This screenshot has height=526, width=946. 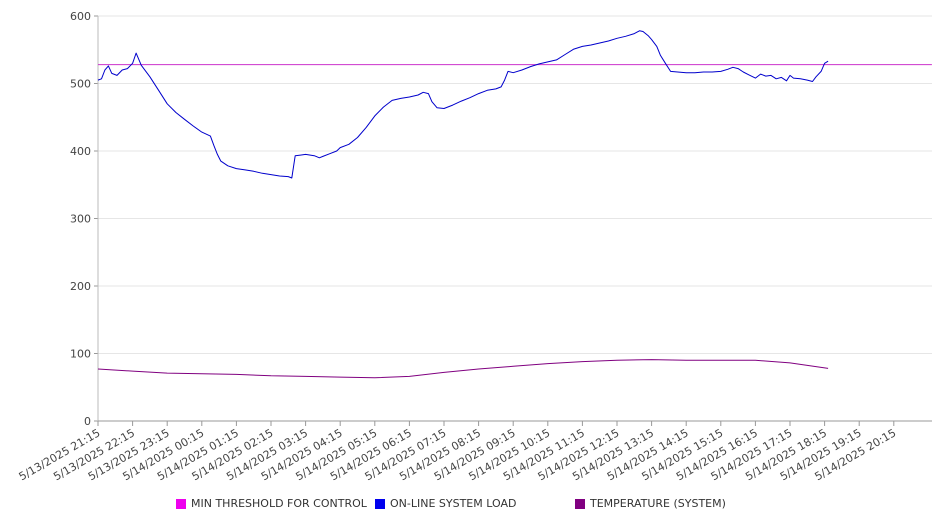 I want to click on legend-item-temperature: TEMPERATURE (SYSTEM), so click(x=650, y=503).